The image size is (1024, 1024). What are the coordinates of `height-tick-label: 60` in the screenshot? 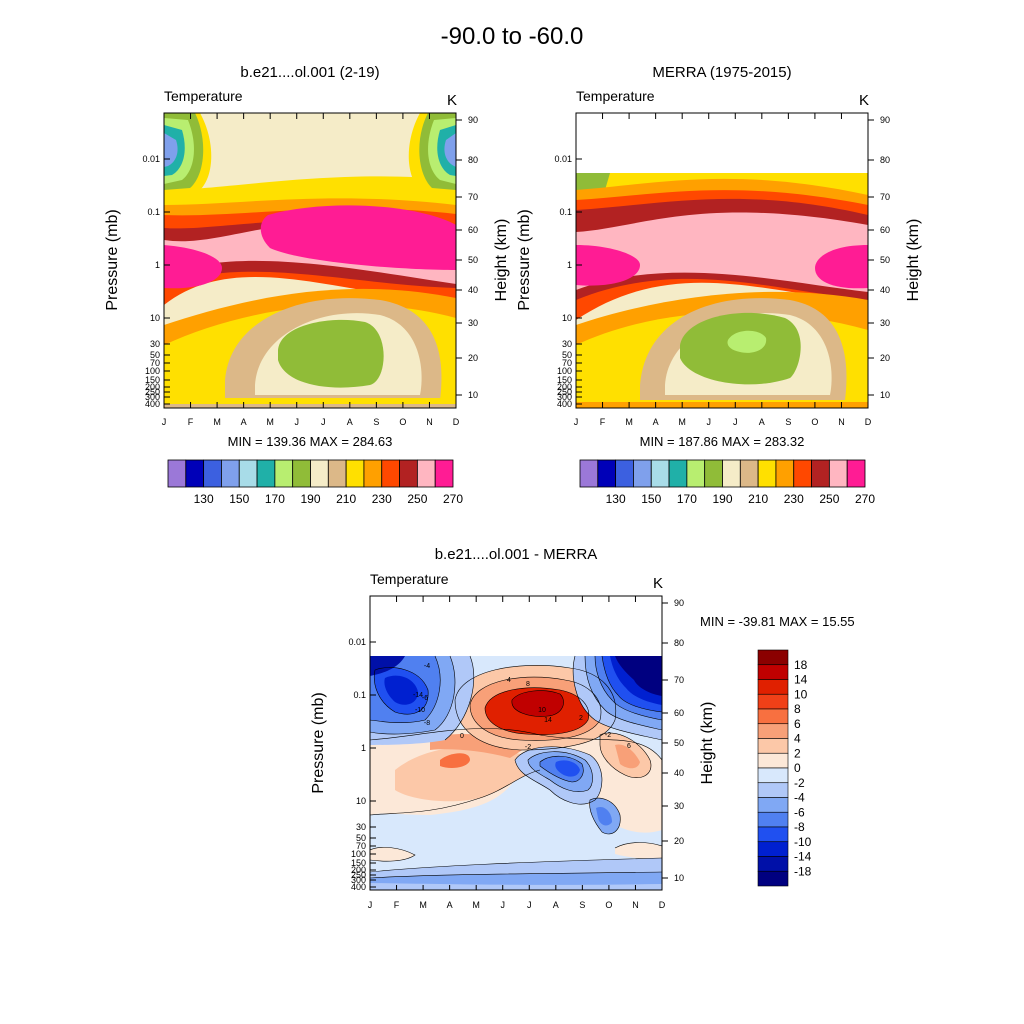 It's located at (885, 230).